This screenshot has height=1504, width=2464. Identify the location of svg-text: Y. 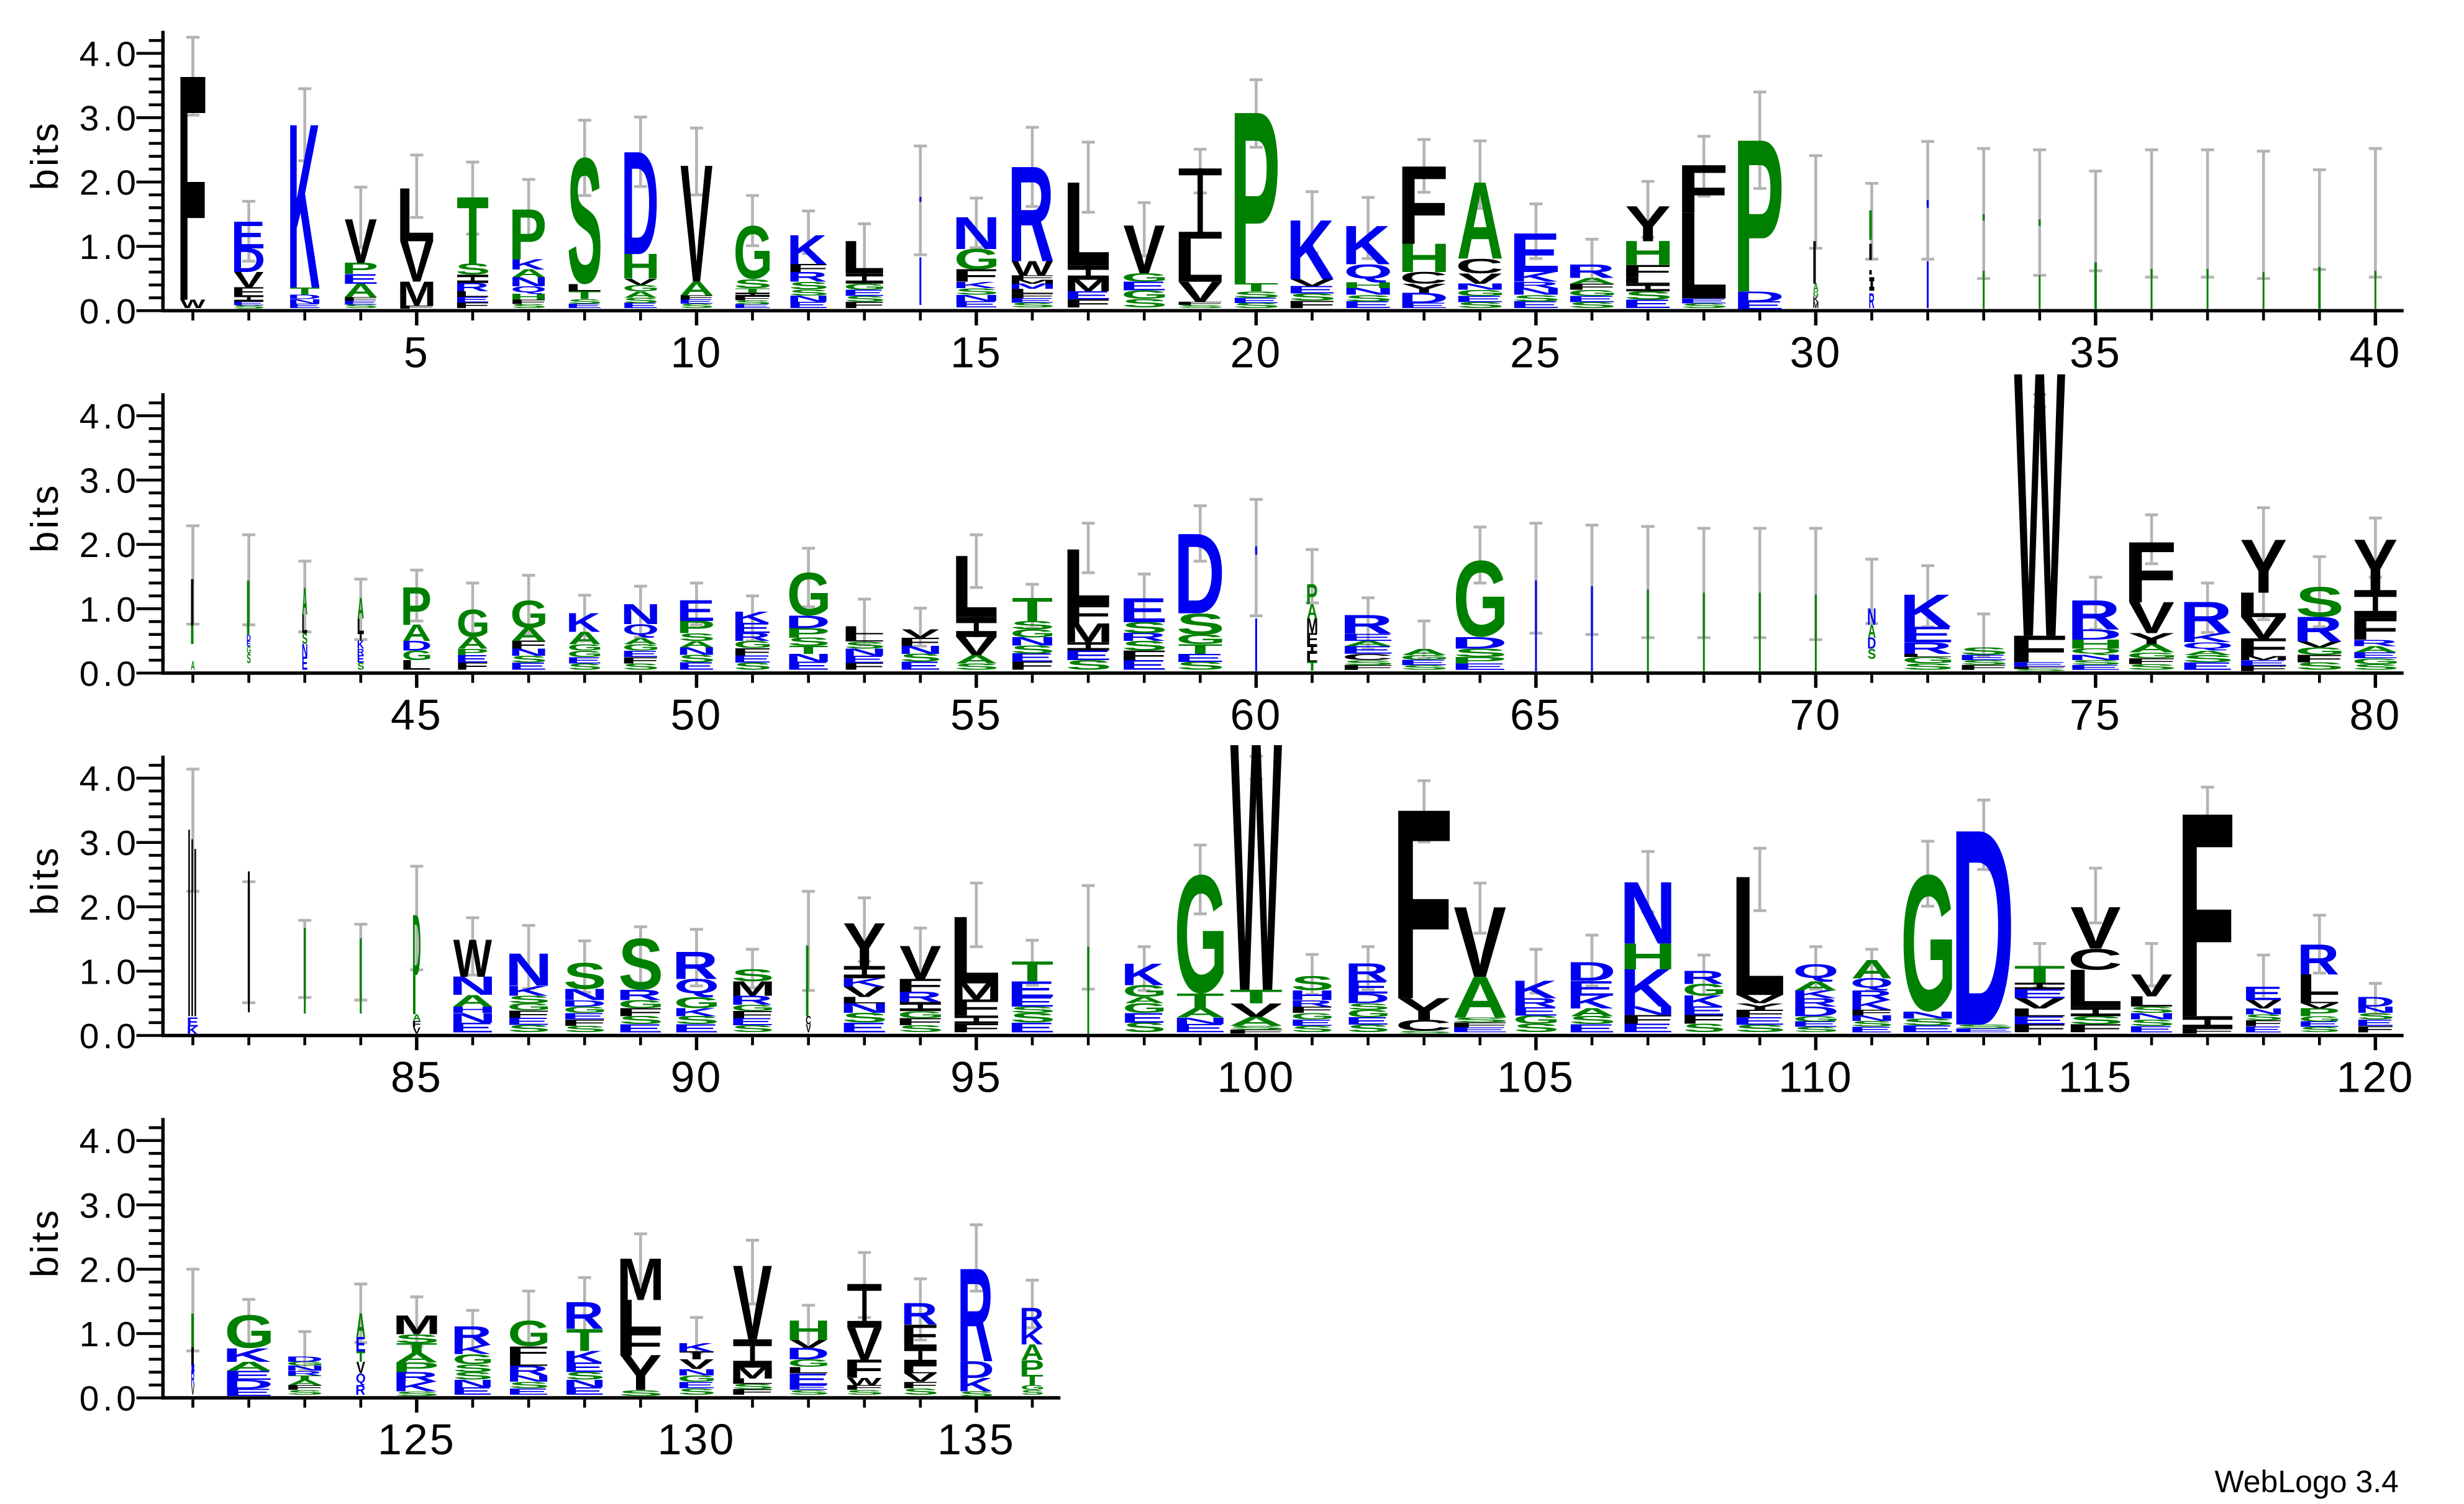
(864, 944).